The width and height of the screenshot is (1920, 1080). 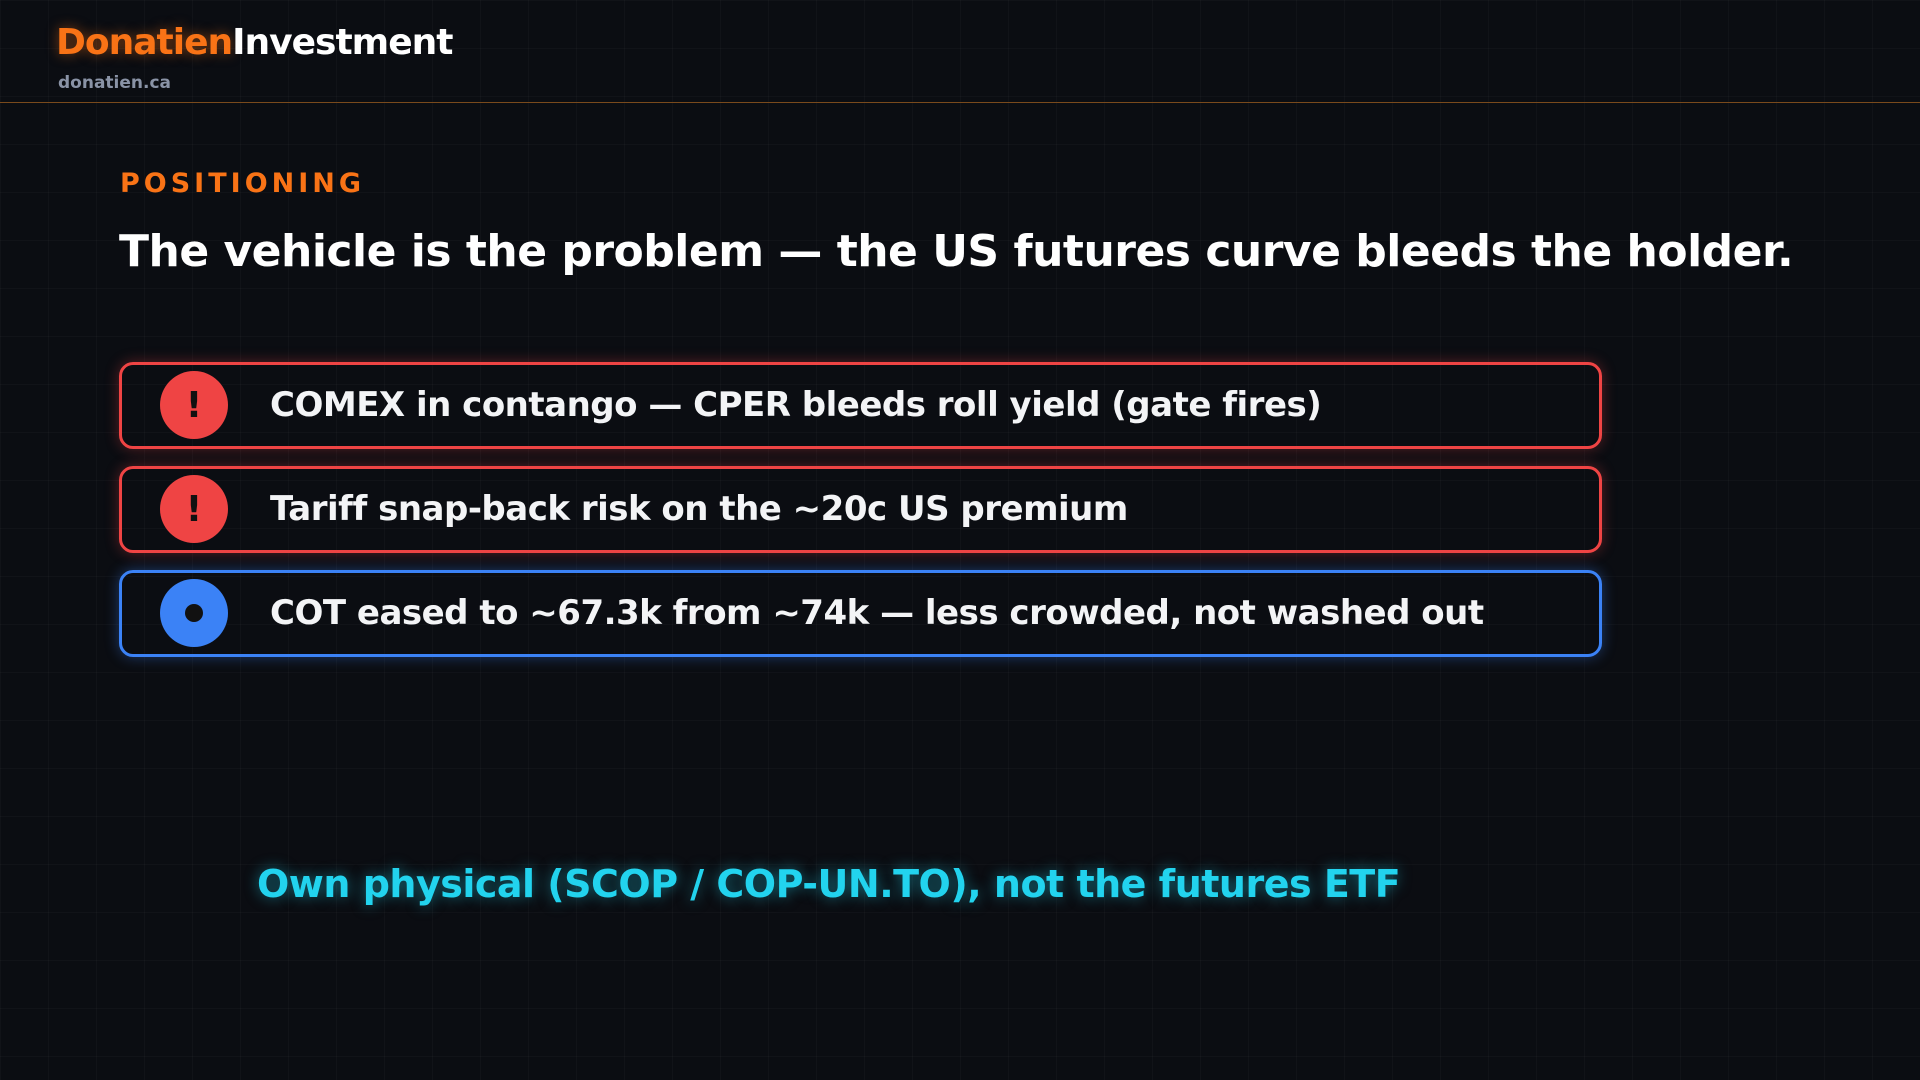 I want to click on brand: DonatienInvestment, so click(x=254, y=42).